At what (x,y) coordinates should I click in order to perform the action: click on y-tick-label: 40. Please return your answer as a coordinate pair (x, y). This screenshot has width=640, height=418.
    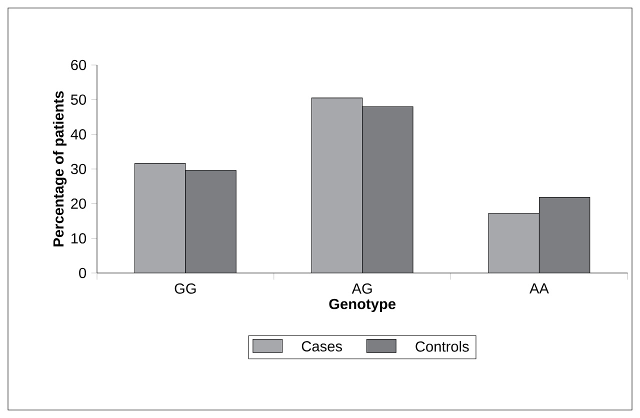
    Looking at the image, I should click on (78, 134).